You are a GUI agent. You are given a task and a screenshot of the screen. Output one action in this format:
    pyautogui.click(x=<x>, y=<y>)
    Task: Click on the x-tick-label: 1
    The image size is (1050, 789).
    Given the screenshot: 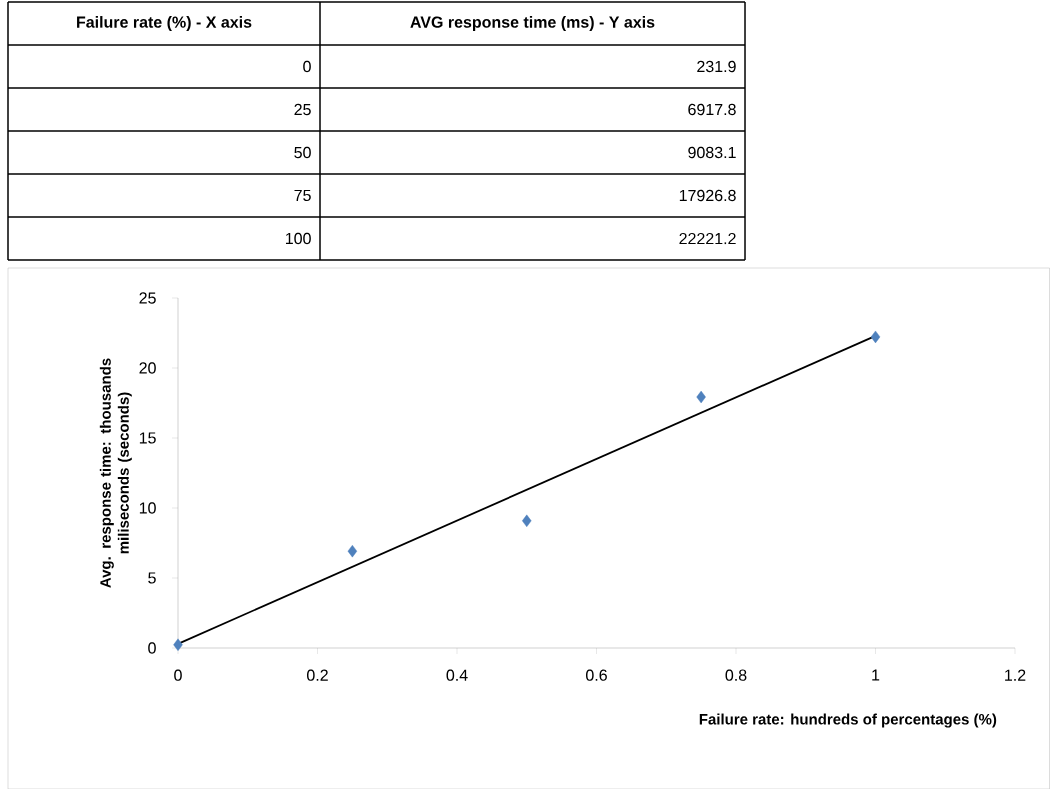 What is the action you would take?
    pyautogui.click(x=876, y=675)
    